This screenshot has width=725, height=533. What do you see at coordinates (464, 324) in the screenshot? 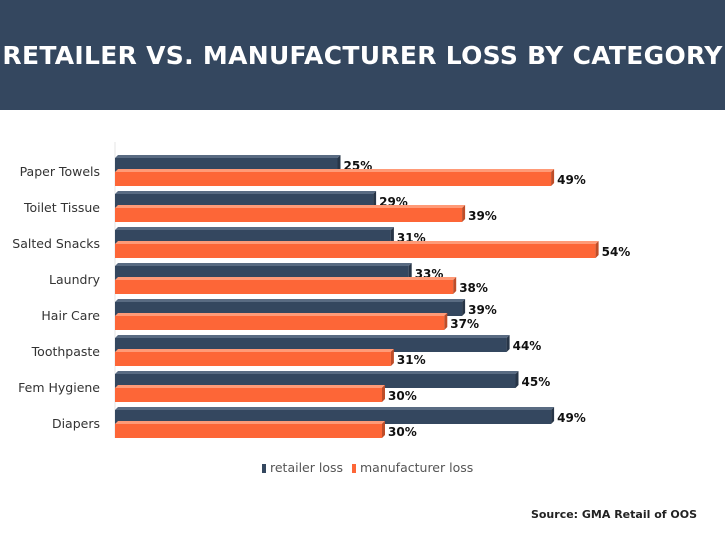
I see `data-label: 37%` at bounding box center [464, 324].